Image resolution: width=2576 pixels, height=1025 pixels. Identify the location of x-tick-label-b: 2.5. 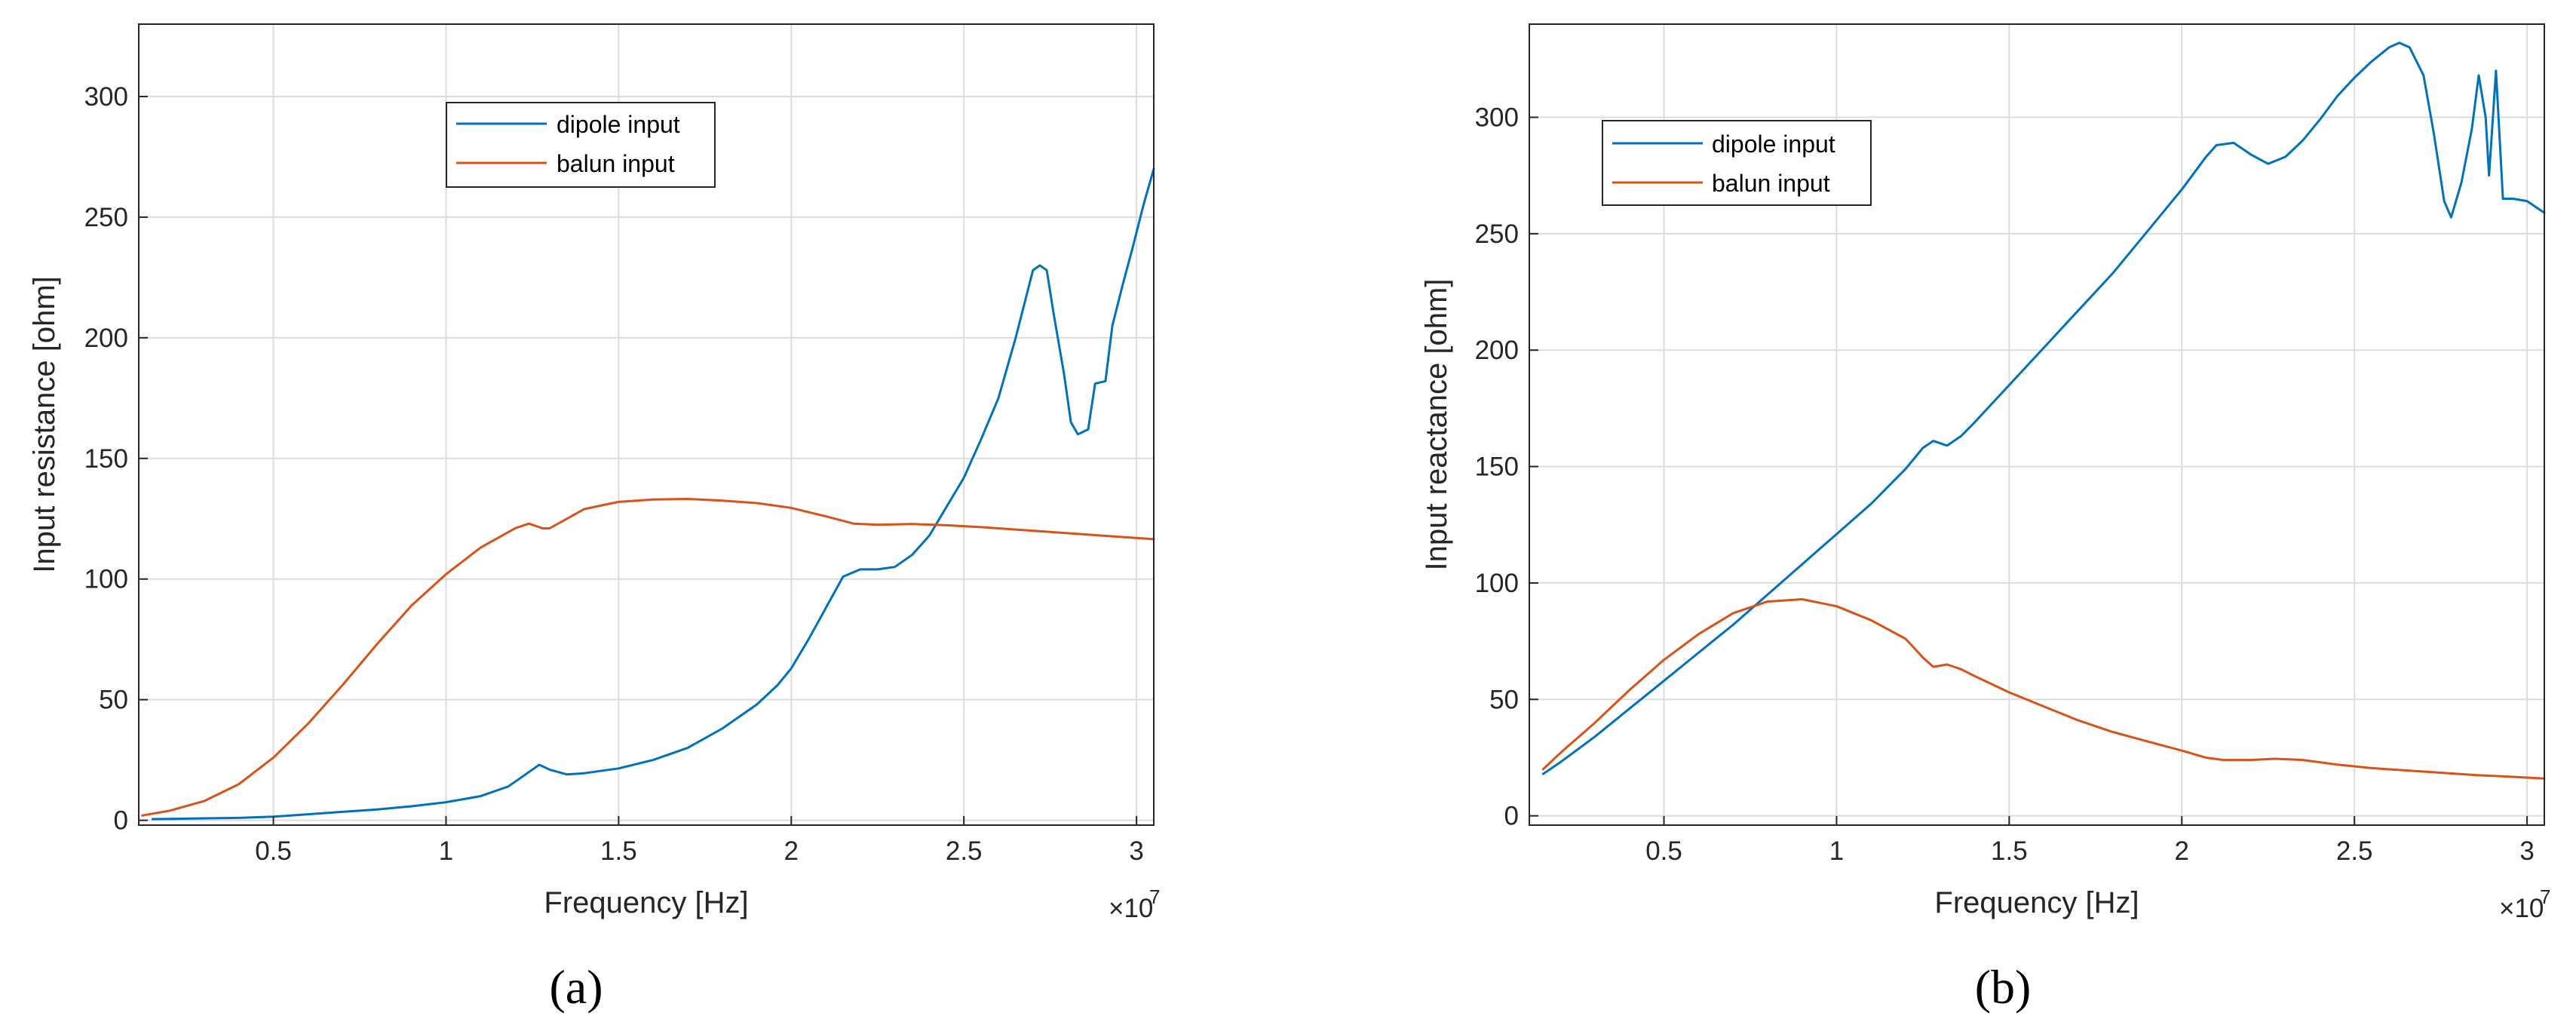
(2354, 851).